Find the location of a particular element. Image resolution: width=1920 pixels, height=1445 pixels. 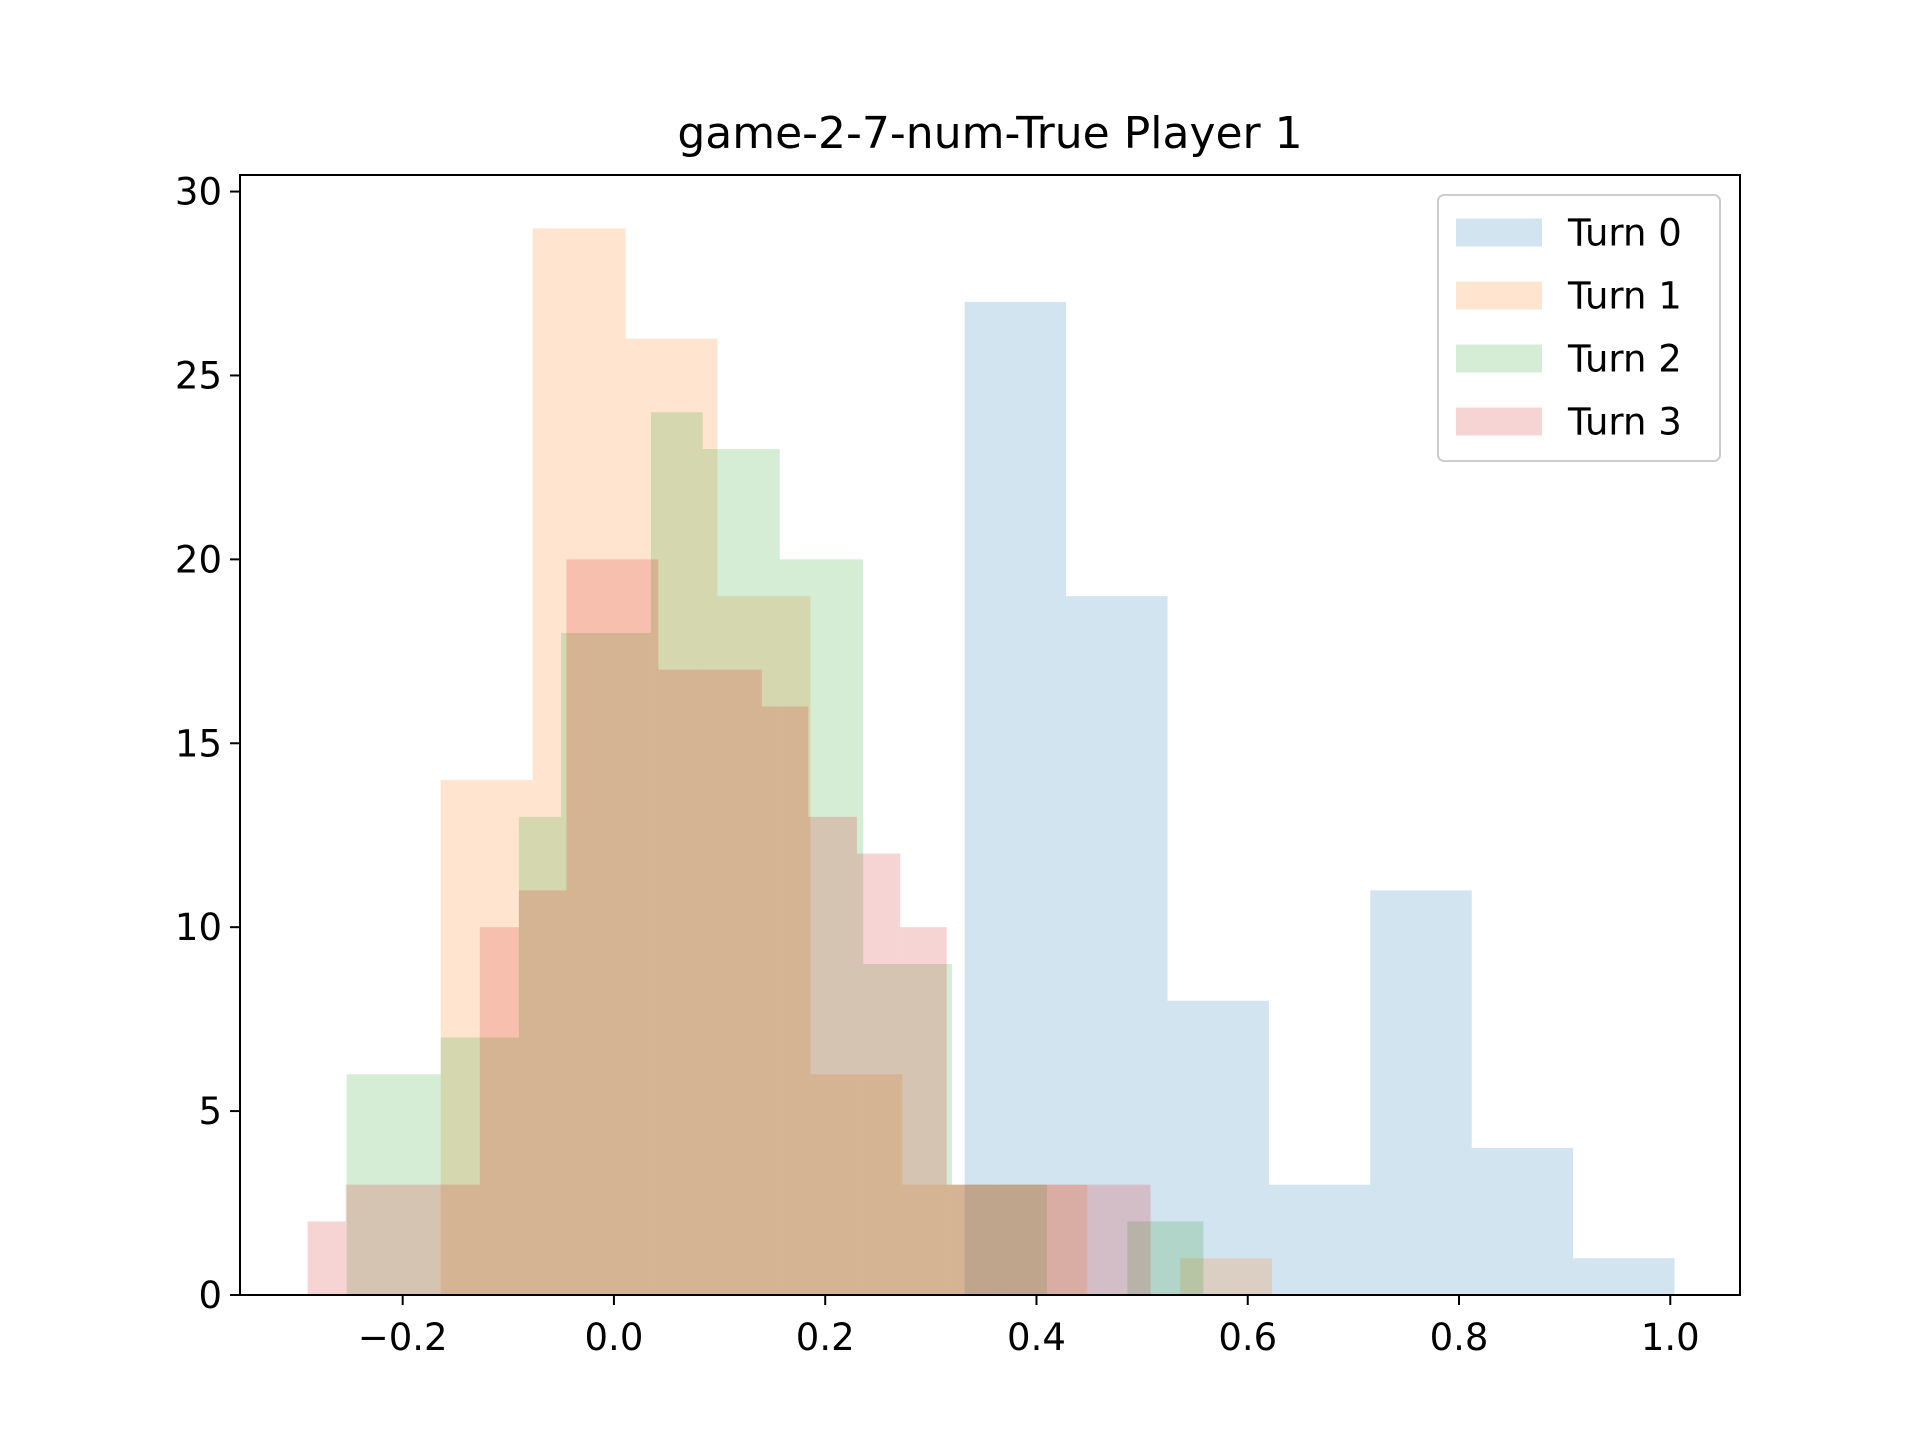

y-axis: 0 5 10 15 20 25 30 is located at coordinates (207, 744).